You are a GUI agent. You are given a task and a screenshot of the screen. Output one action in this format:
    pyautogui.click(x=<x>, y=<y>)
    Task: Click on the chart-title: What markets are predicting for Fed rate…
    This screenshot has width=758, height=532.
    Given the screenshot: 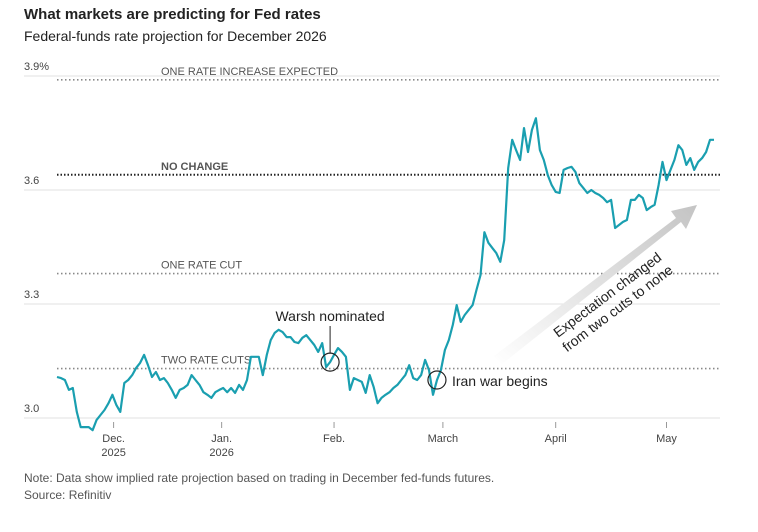 What is the action you would take?
    pyautogui.click(x=172, y=14)
    